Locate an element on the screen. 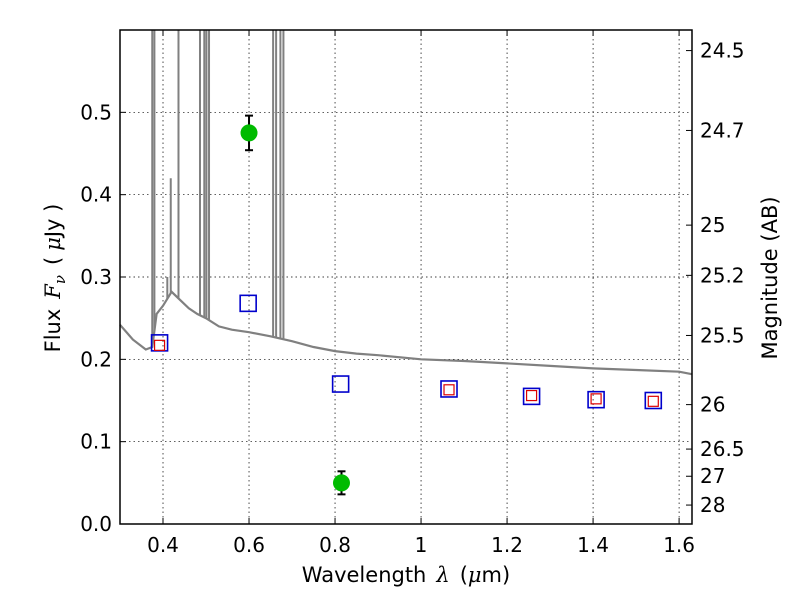  x-axis-label: Wavelength λ (μm) is located at coordinates (406, 575).